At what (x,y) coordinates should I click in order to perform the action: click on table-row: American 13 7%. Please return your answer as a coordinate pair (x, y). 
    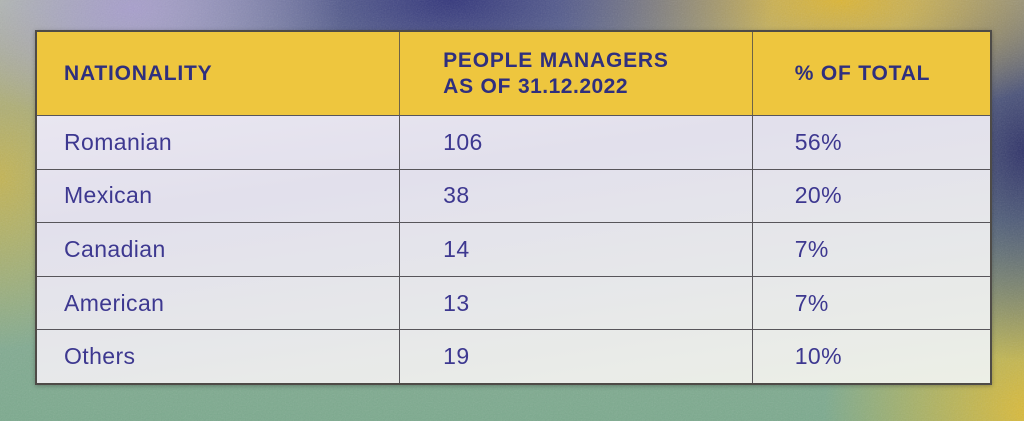
    Looking at the image, I should click on (513, 302).